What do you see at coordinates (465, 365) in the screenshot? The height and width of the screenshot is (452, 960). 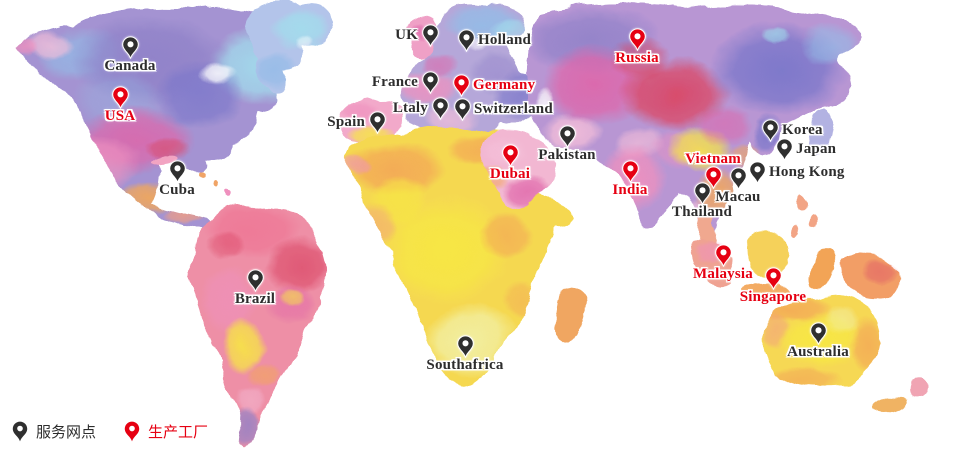 I see `map-label: Southafrica` at bounding box center [465, 365].